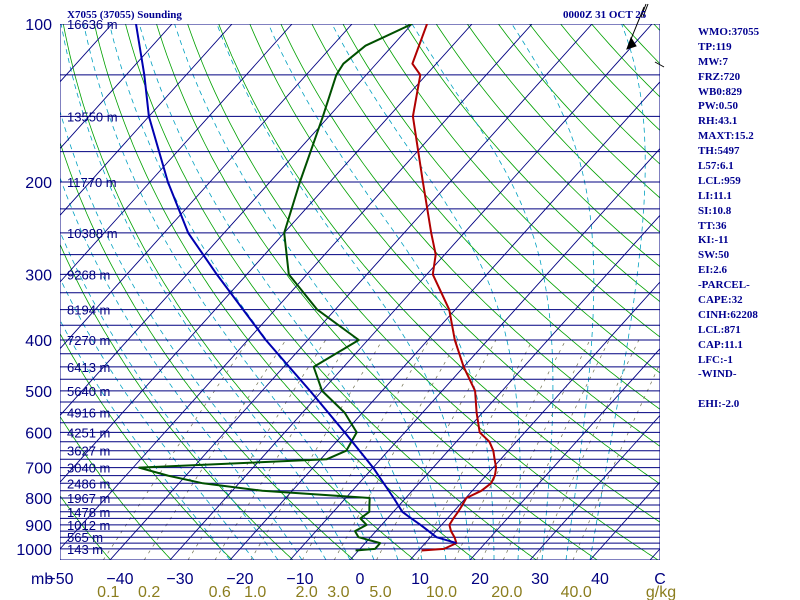 Image resolution: width=800 pixels, height=600 pixels. I want to click on mixing-ratio-tick-label: 40.0, so click(576, 592).